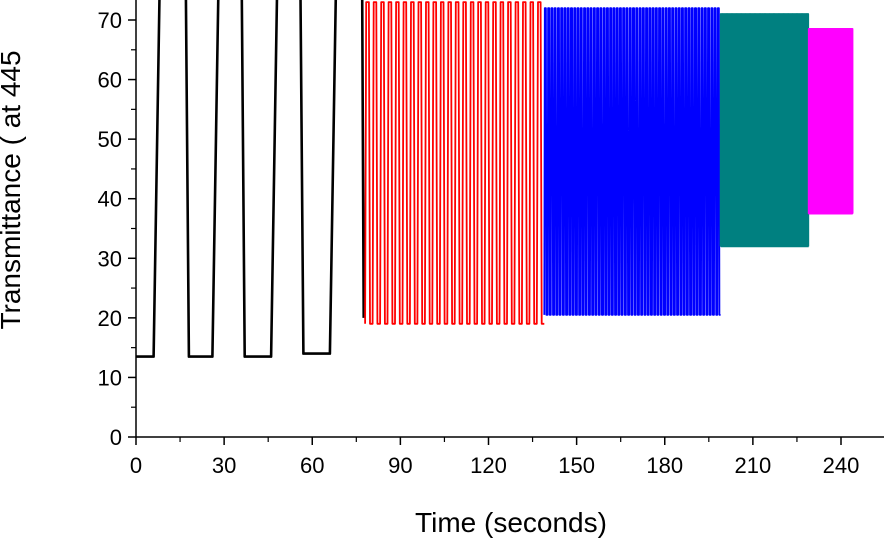 The image size is (886, 543). Describe the element at coordinates (136, 465) in the screenshot. I see `x-tick-label: 0` at that location.